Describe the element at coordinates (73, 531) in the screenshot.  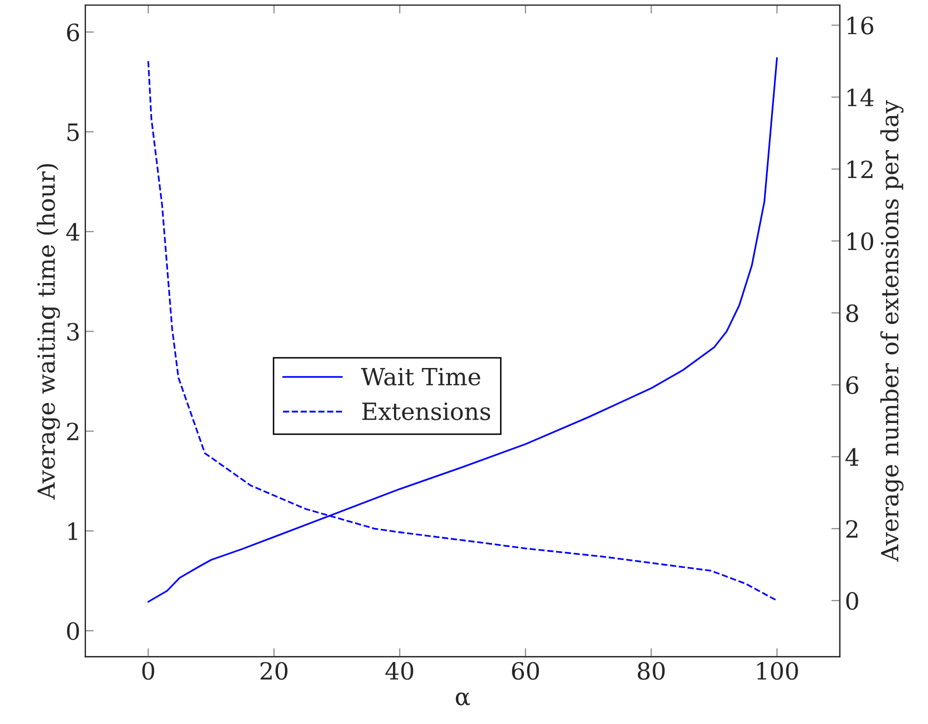
I see `y-tick-label: 1` at that location.